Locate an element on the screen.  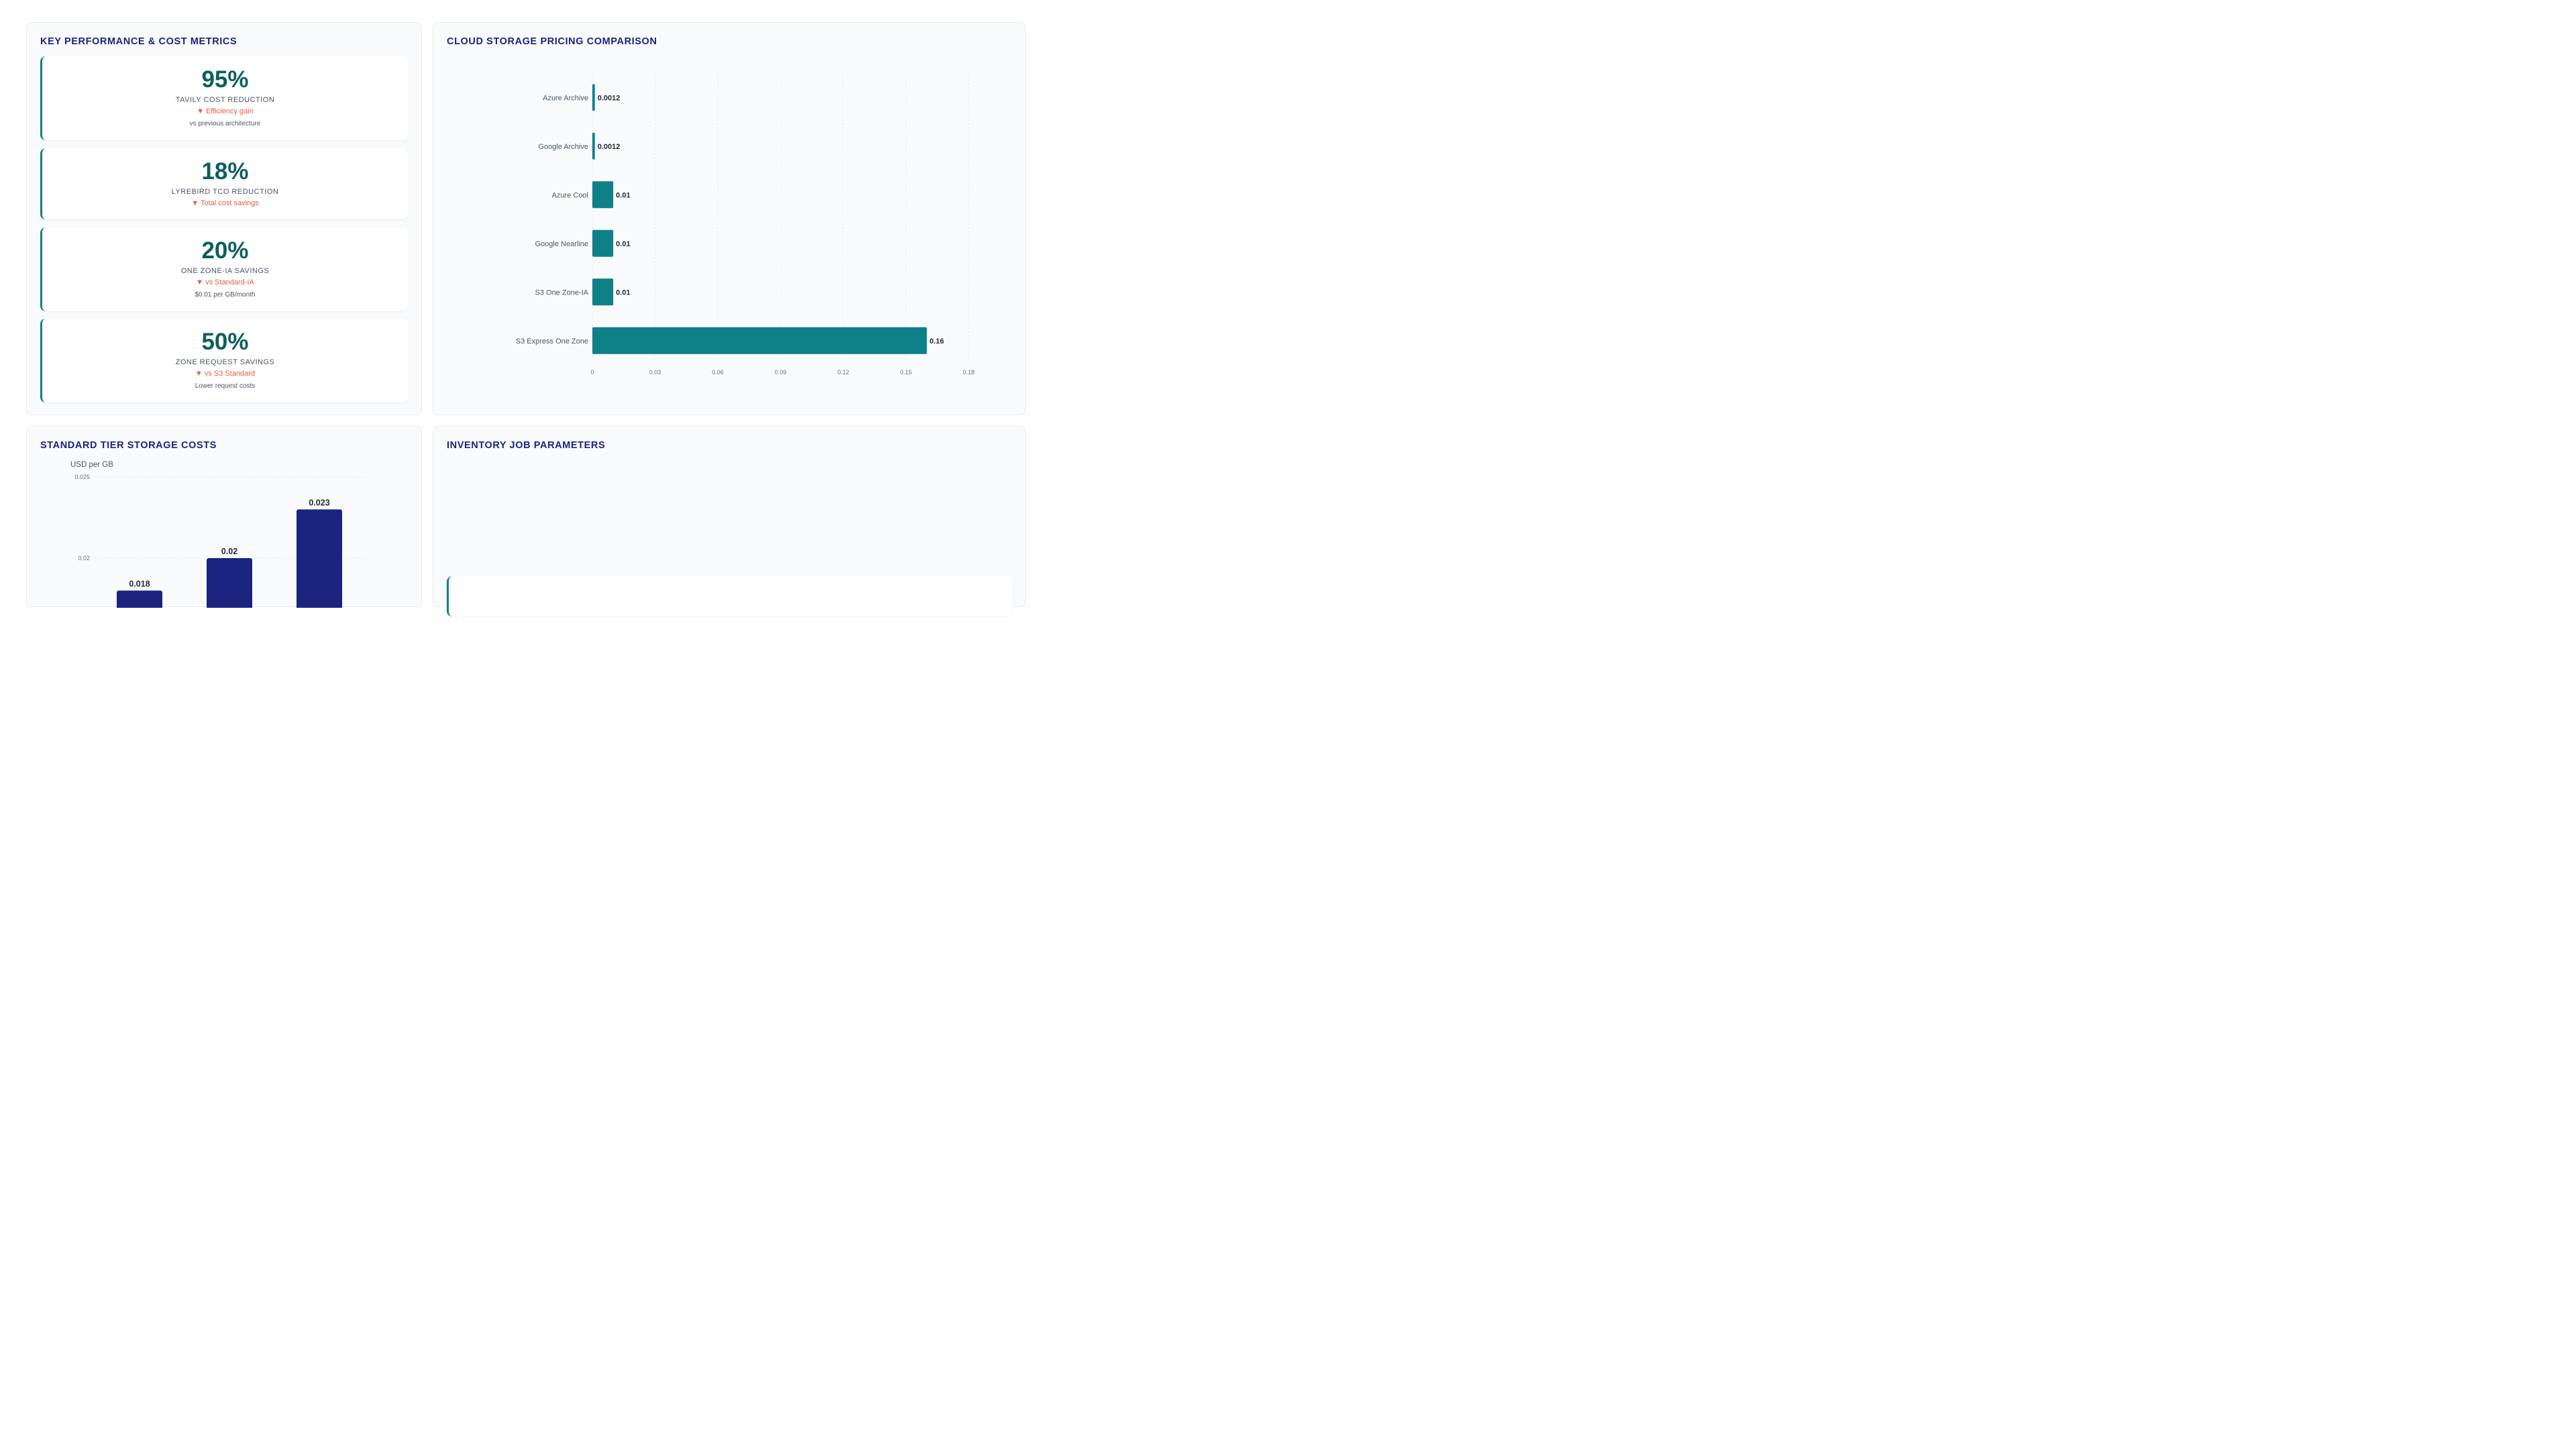
data-label: 0.02 is located at coordinates (229, 551).